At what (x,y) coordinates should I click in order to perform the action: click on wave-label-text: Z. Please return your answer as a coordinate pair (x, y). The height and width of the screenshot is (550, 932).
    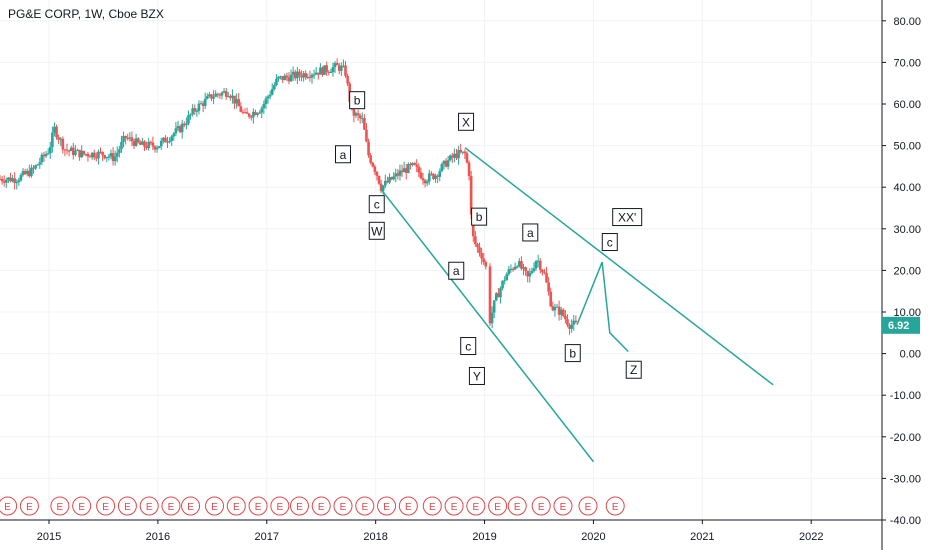
    Looking at the image, I should click on (633, 370).